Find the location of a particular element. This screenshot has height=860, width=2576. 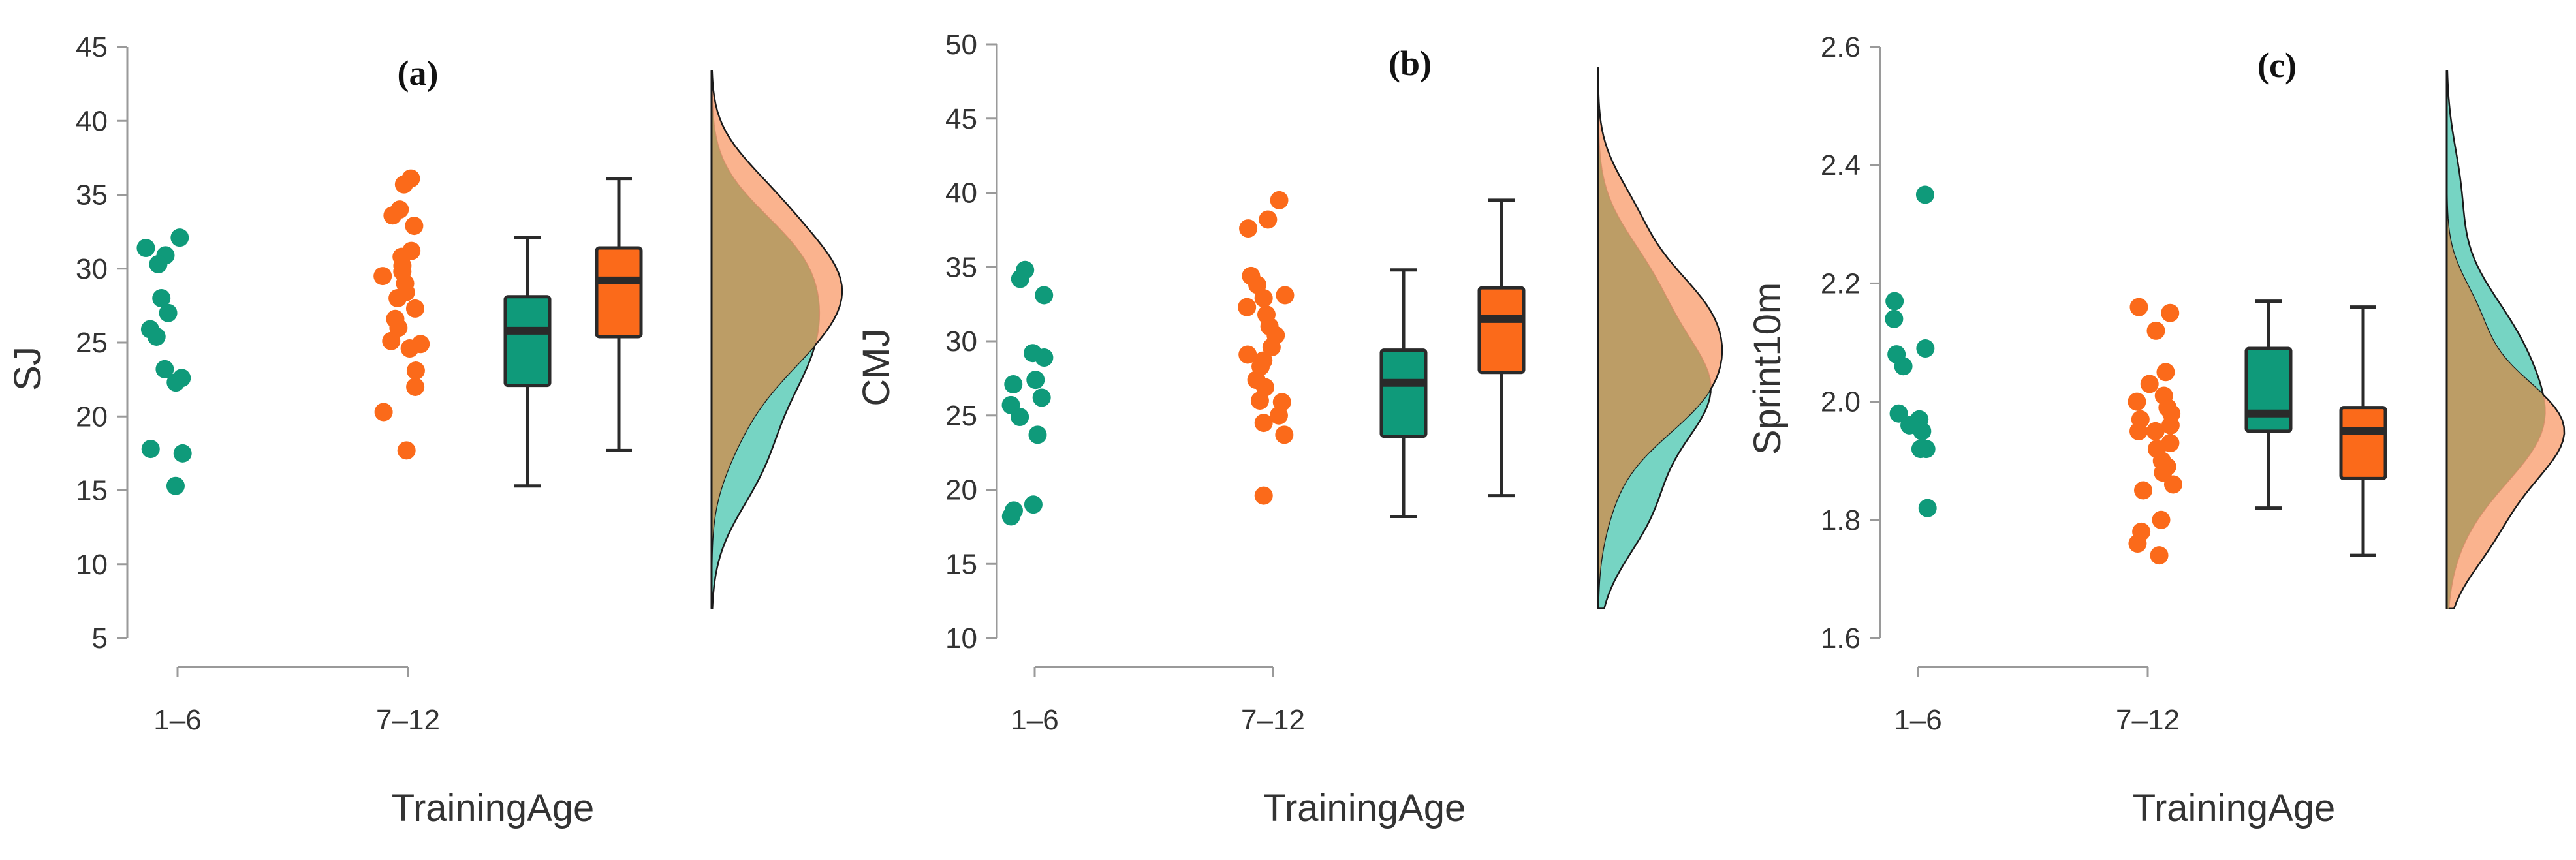

panel-label: (a) is located at coordinates (418, 74).